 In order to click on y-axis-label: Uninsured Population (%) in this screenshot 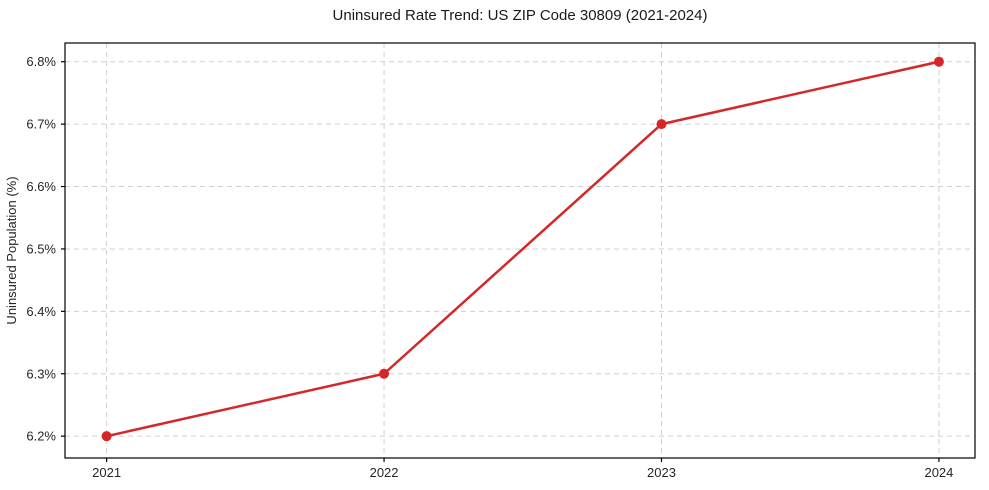, I will do `click(11, 250)`.